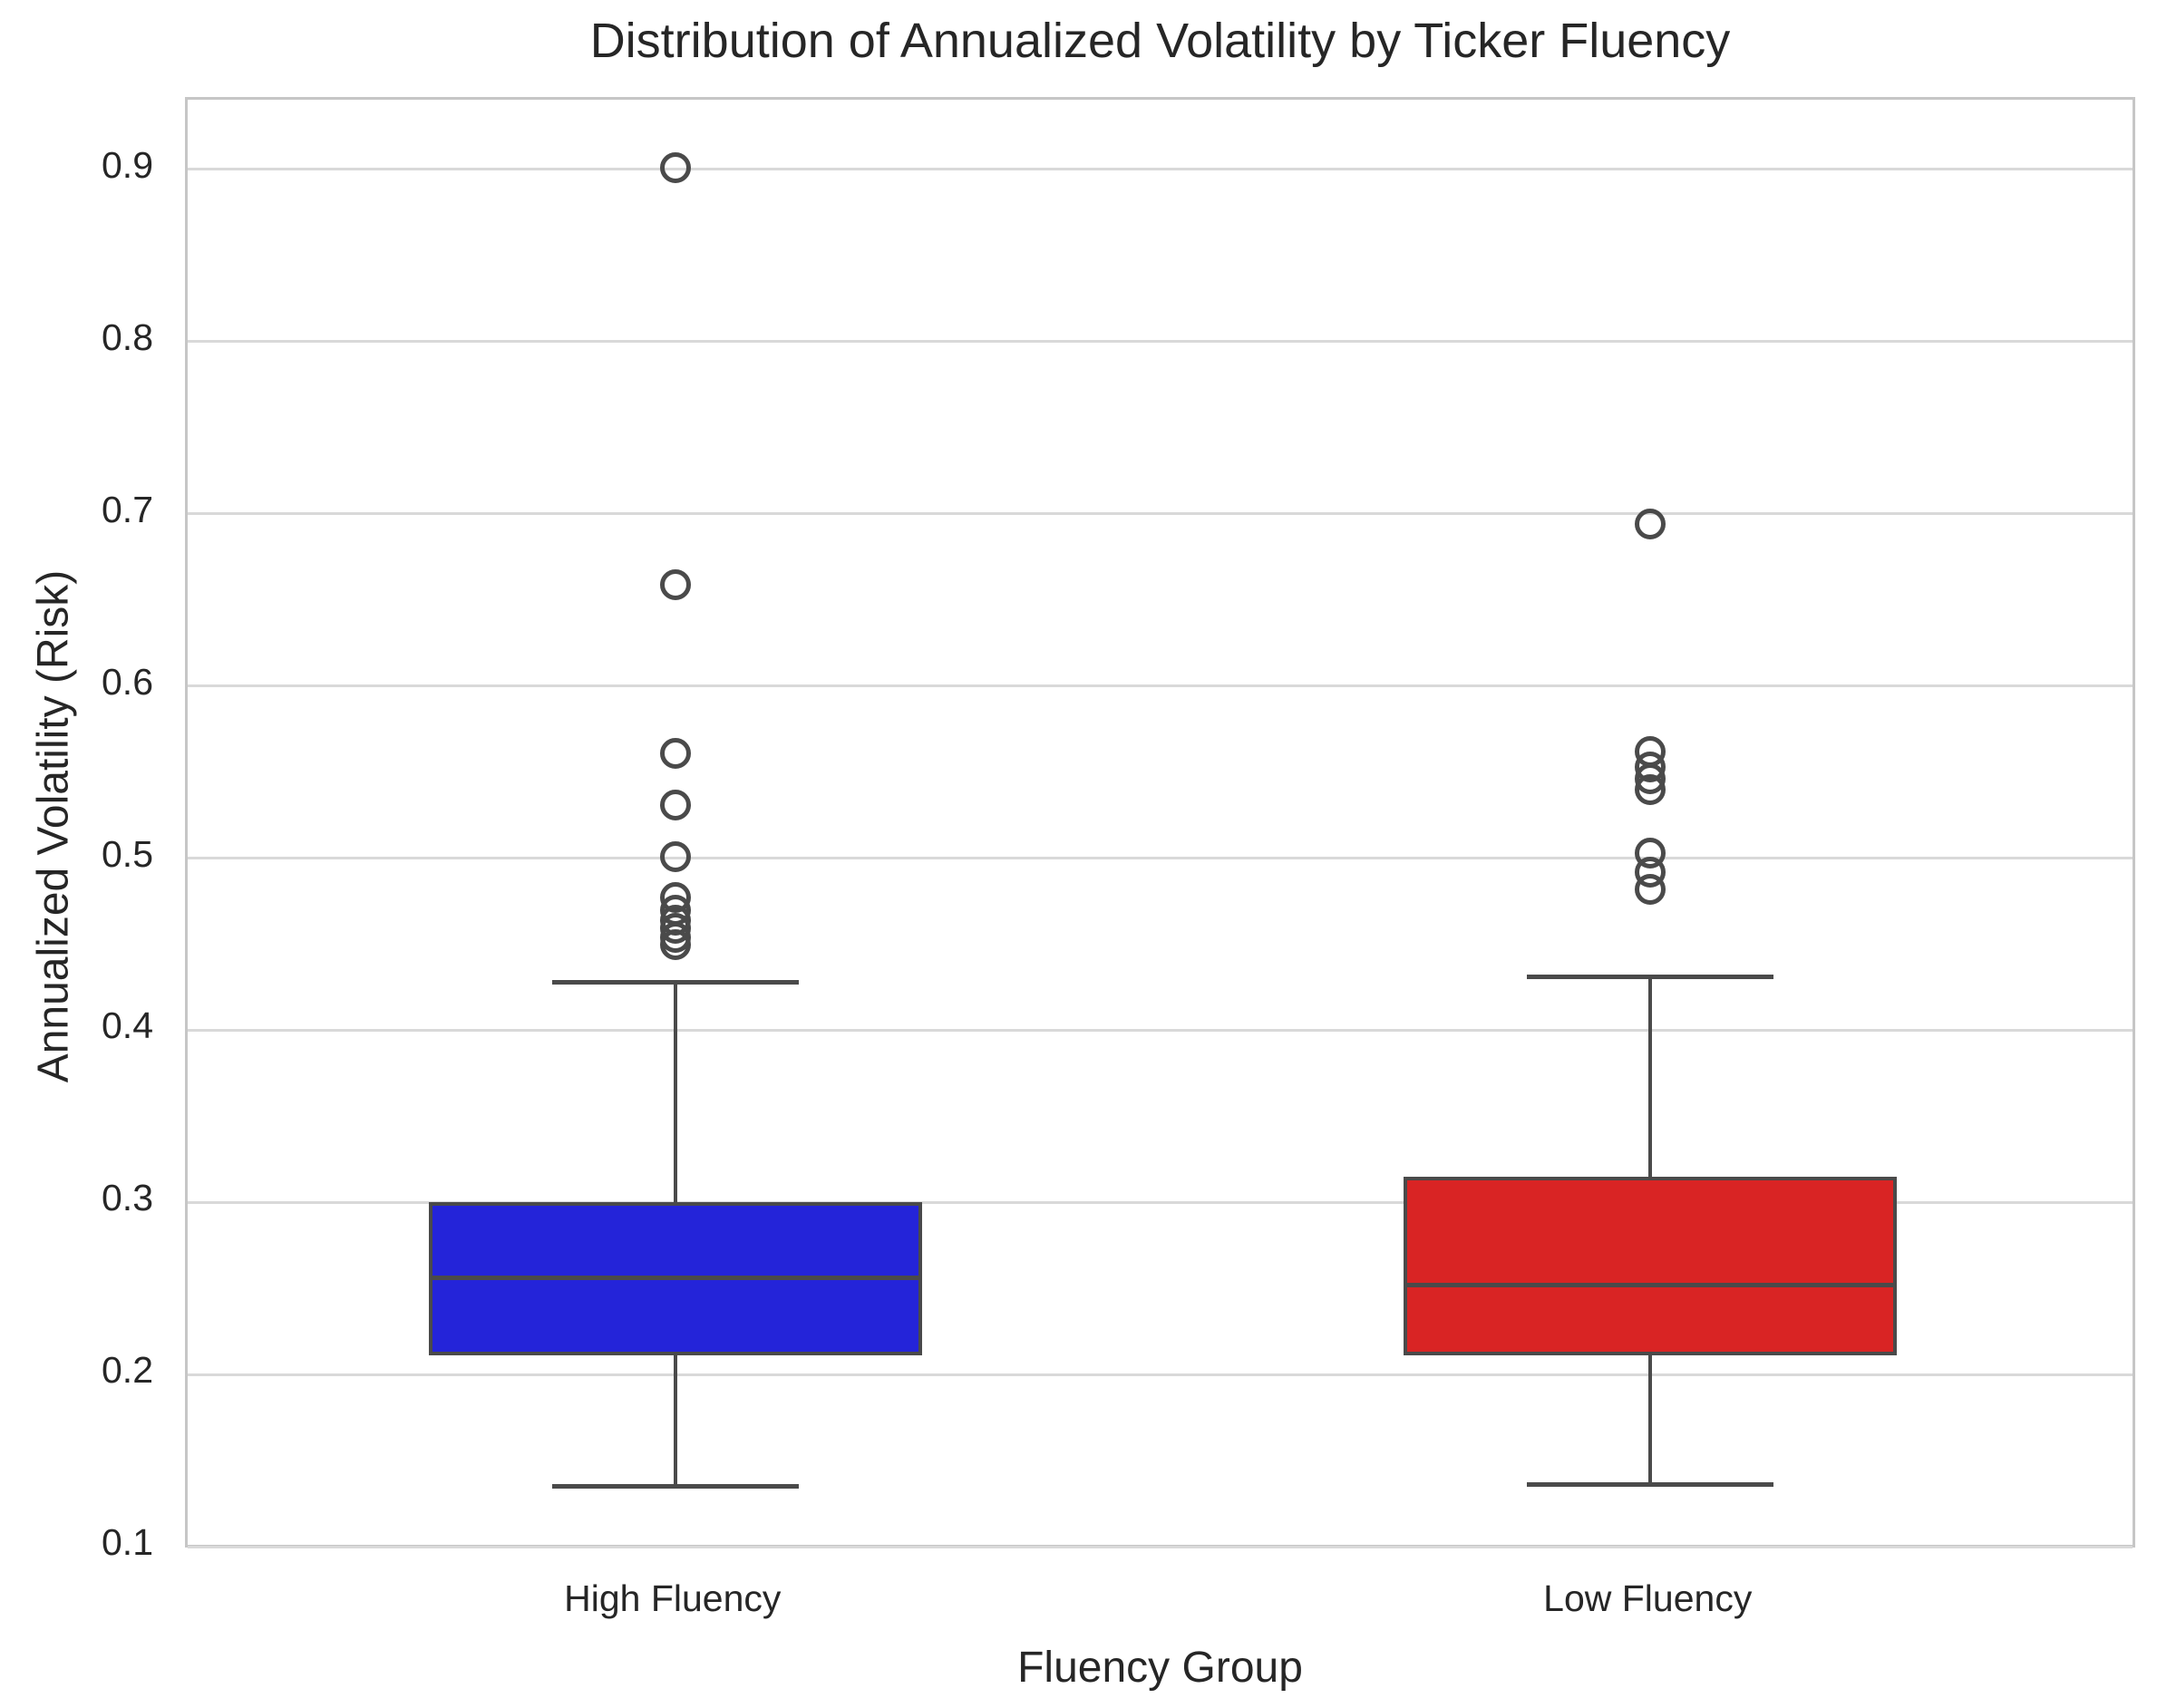 The width and height of the screenshot is (2157, 1708). I want to click on whisker-cap-lower-Low Fluency, so click(1650, 1485).